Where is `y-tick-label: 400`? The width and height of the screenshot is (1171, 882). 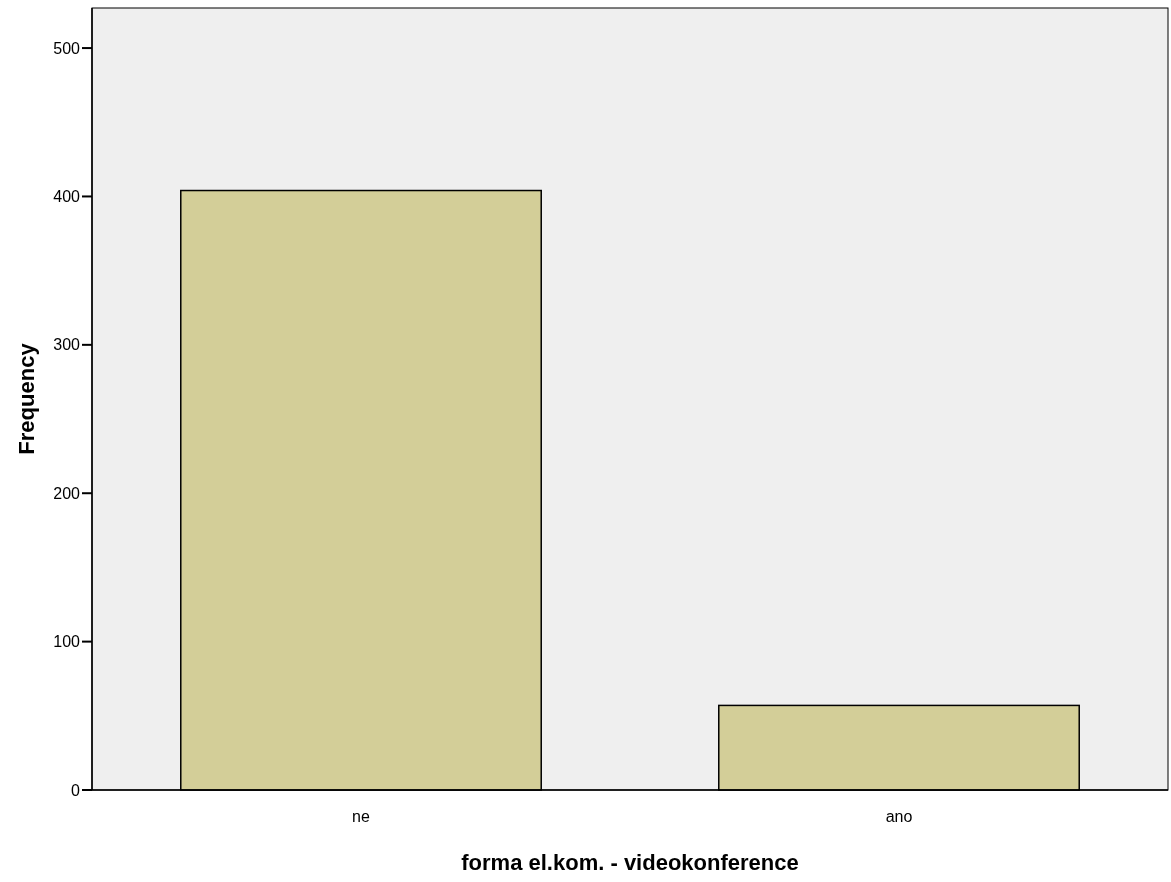
y-tick-label: 400 is located at coordinates (67, 197).